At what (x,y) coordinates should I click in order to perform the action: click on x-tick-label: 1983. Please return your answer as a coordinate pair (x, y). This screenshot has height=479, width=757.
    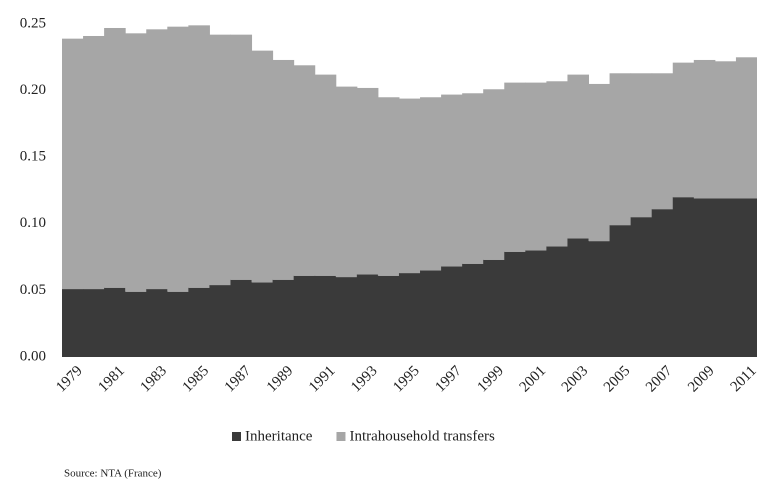
    Looking at the image, I should click on (154, 379).